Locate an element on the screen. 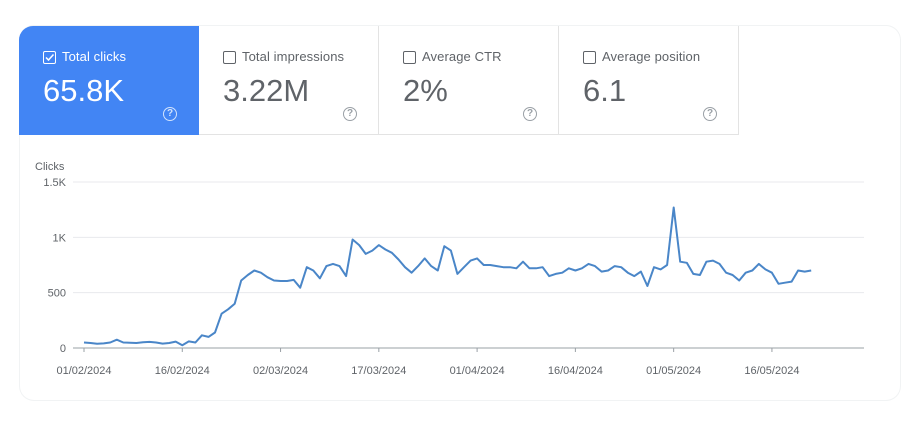 The image size is (919, 427). x-tick-label: 16/02/2024 is located at coordinates (182, 371).